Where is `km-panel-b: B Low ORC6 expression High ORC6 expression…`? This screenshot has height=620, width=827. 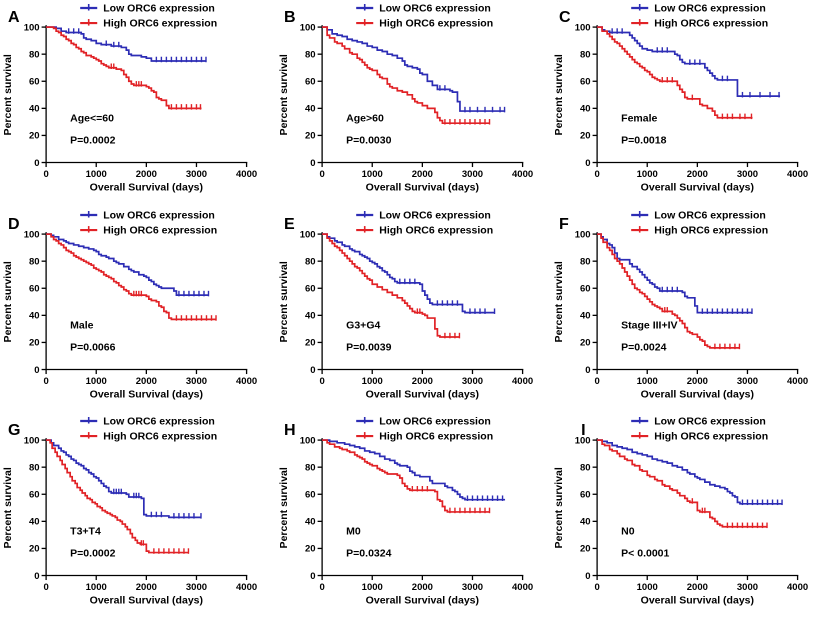 km-panel-b: B Low ORC6 expression High ORC6 expression… is located at coordinates (414, 103).